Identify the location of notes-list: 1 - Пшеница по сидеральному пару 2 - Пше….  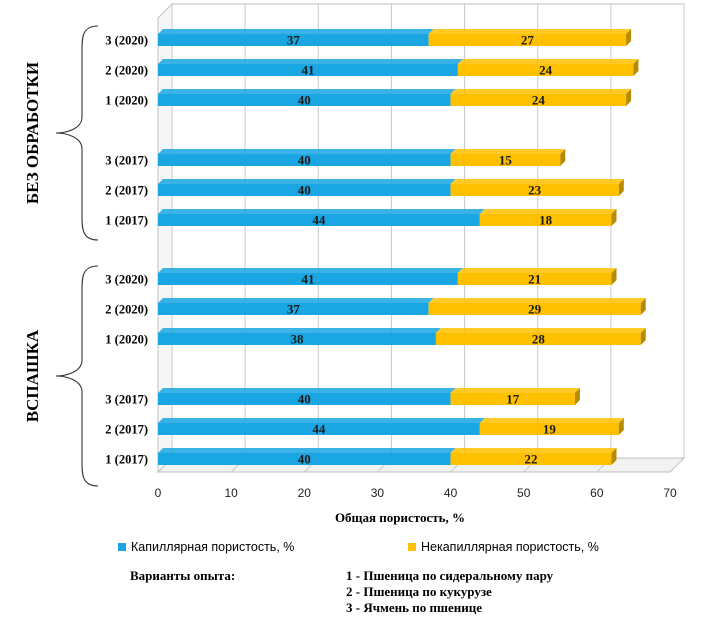
(449, 592).